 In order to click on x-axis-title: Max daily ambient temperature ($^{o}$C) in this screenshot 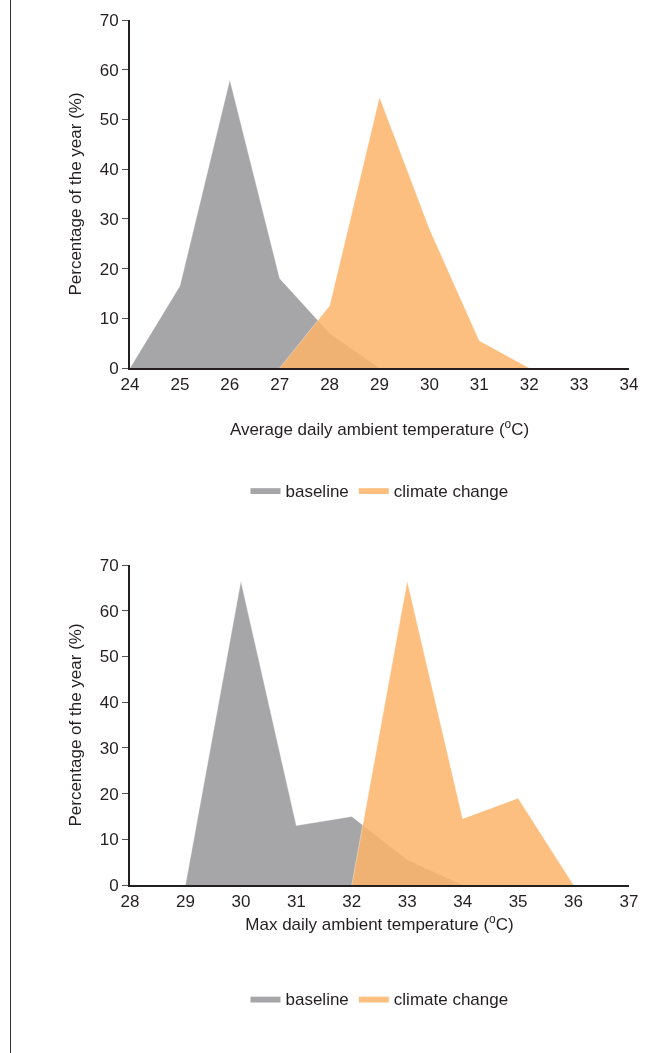, I will do `click(379, 923)`.